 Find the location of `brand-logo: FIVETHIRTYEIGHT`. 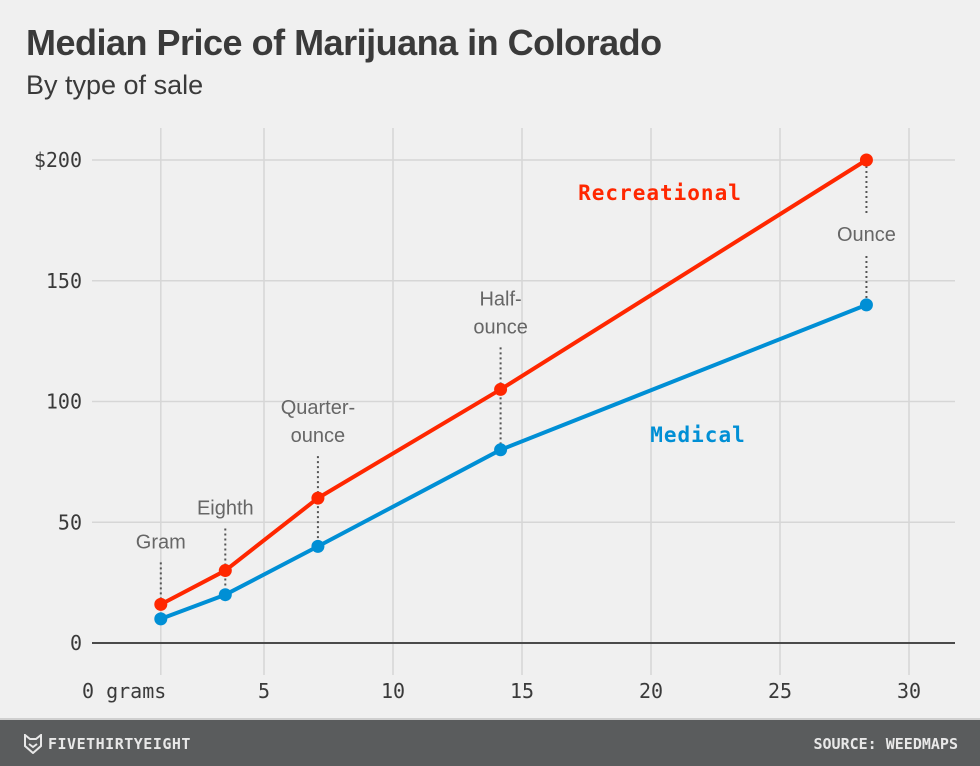

brand-logo: FIVETHIRTYEIGHT is located at coordinates (107, 744).